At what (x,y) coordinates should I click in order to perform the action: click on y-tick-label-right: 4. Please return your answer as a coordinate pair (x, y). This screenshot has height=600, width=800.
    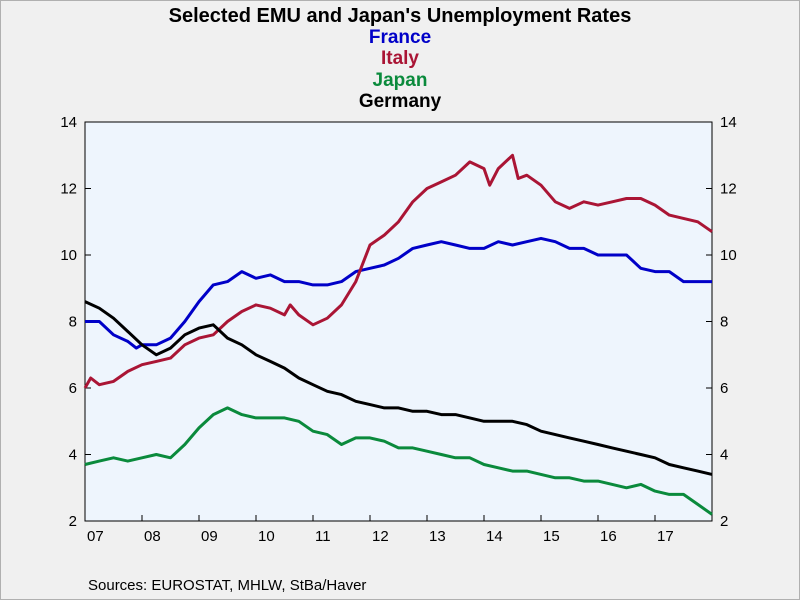
    Looking at the image, I should click on (724, 455).